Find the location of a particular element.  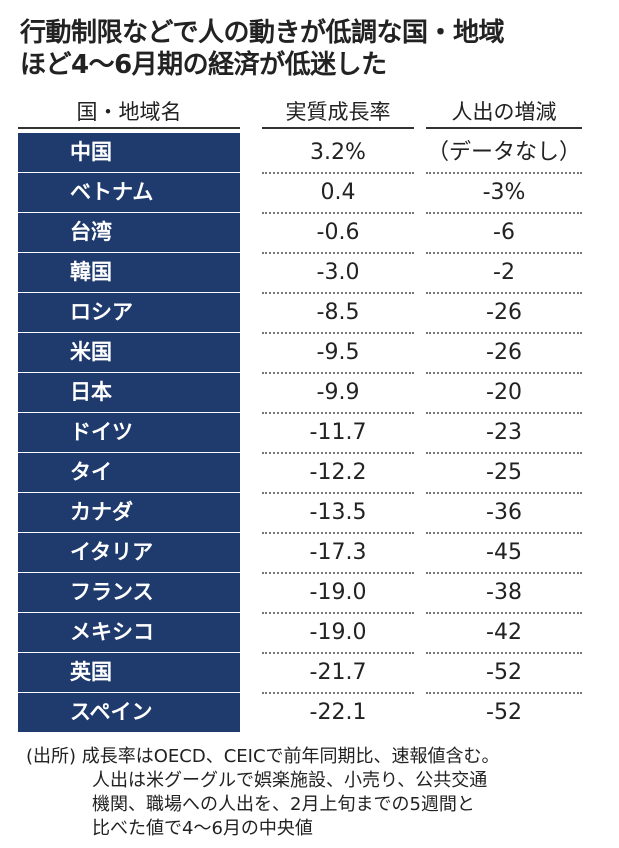

country-cell: 韓国 is located at coordinates (129, 272).